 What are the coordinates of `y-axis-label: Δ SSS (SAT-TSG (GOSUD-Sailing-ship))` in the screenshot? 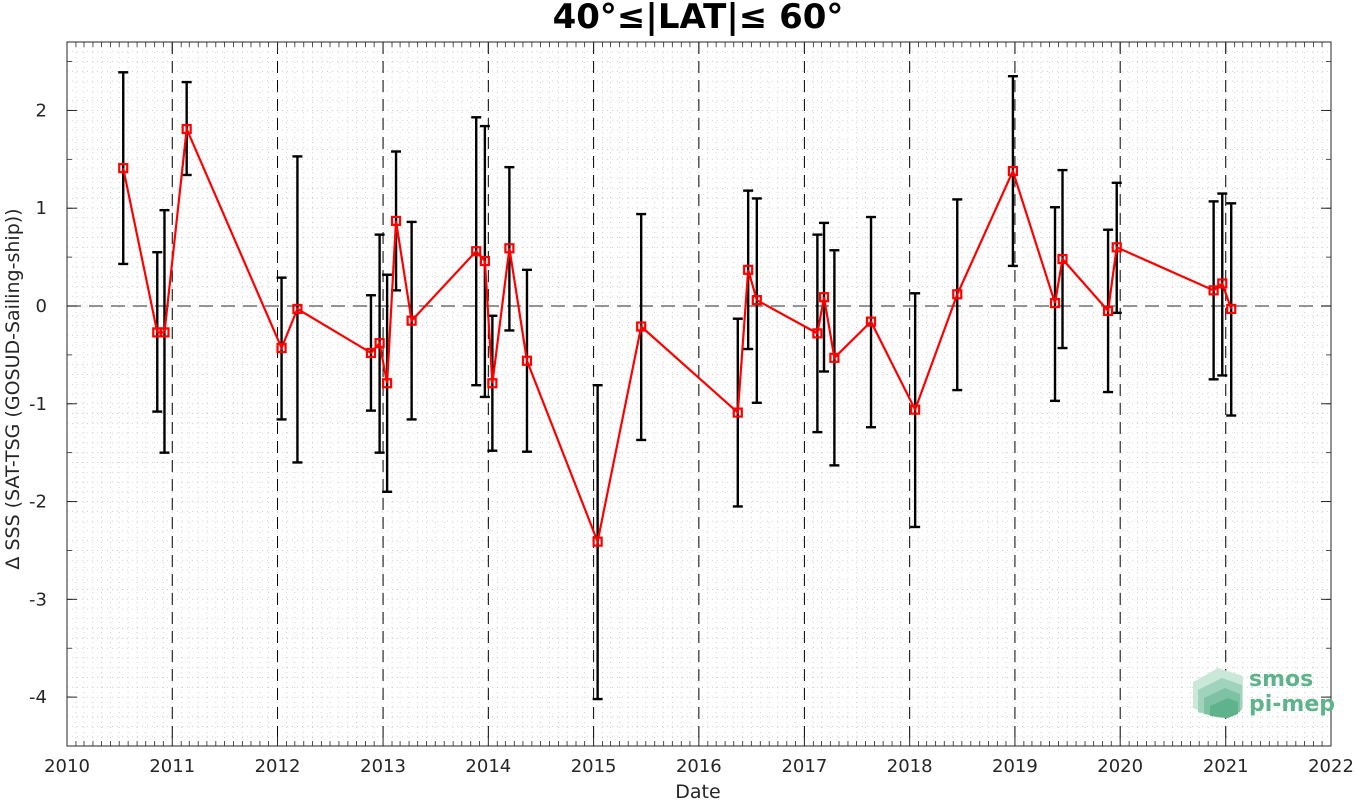 It's located at (13, 388).